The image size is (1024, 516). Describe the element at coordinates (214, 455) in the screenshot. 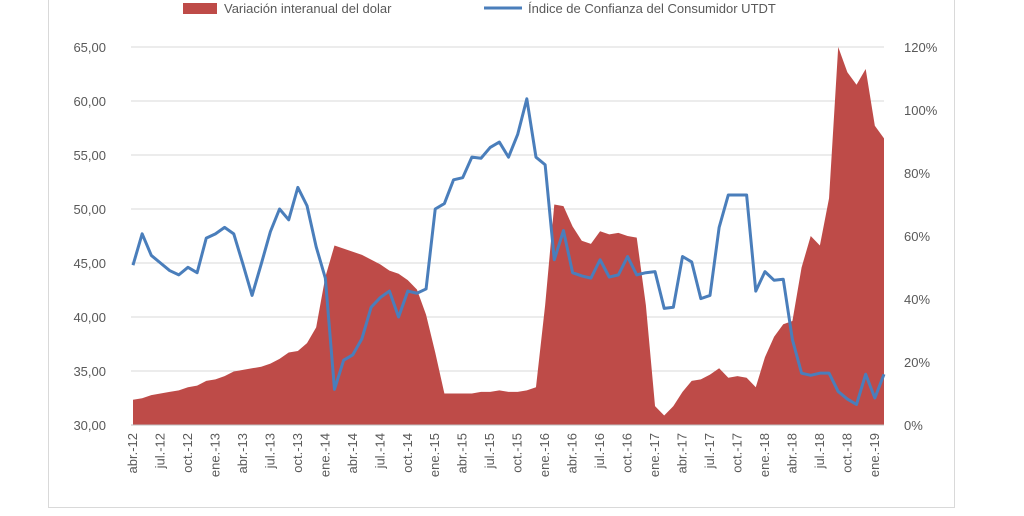

I see `x-tick-label: ene.-13` at that location.